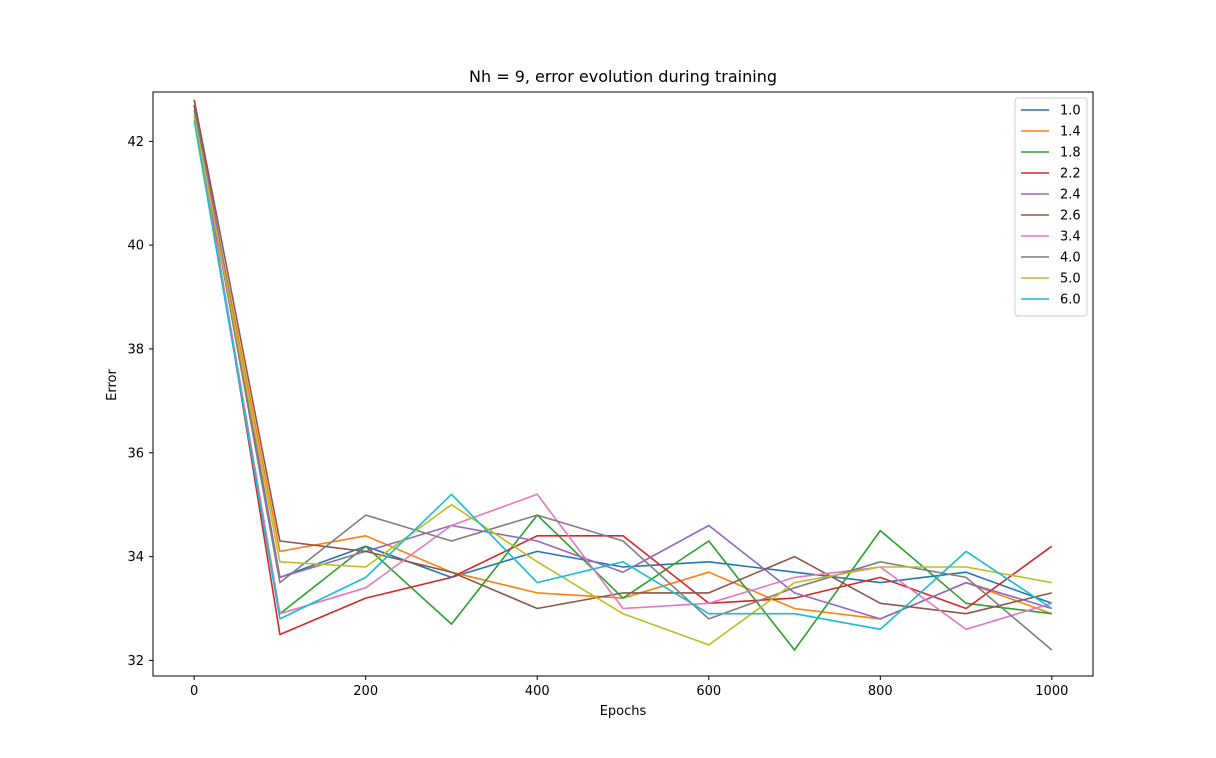 This screenshot has width=1216, height=758. Describe the element at coordinates (135, 557) in the screenshot. I see `y-tick-label: 34` at that location.